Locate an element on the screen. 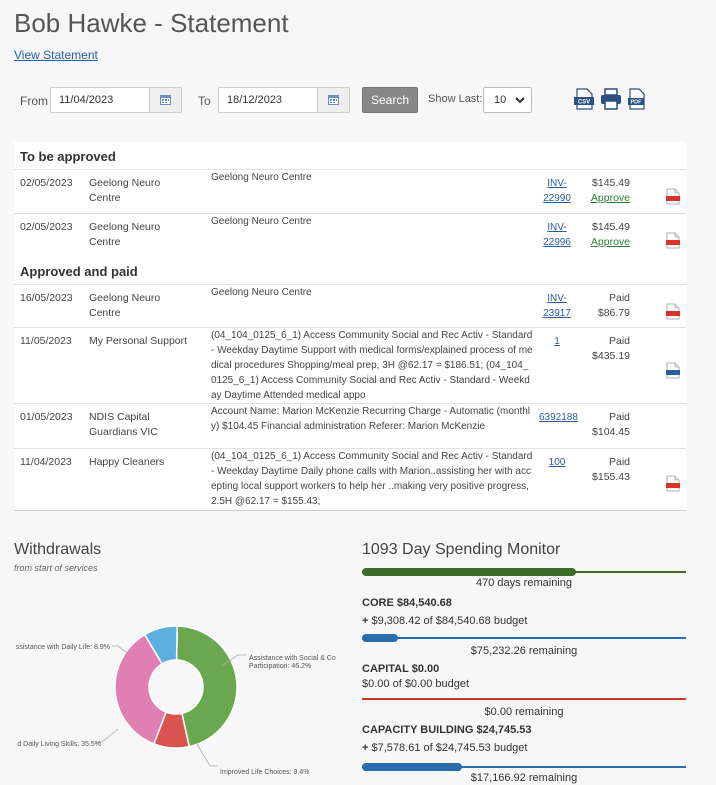 The height and width of the screenshot is (785, 716). invoice-line: 6392188 is located at coordinates (558, 417).